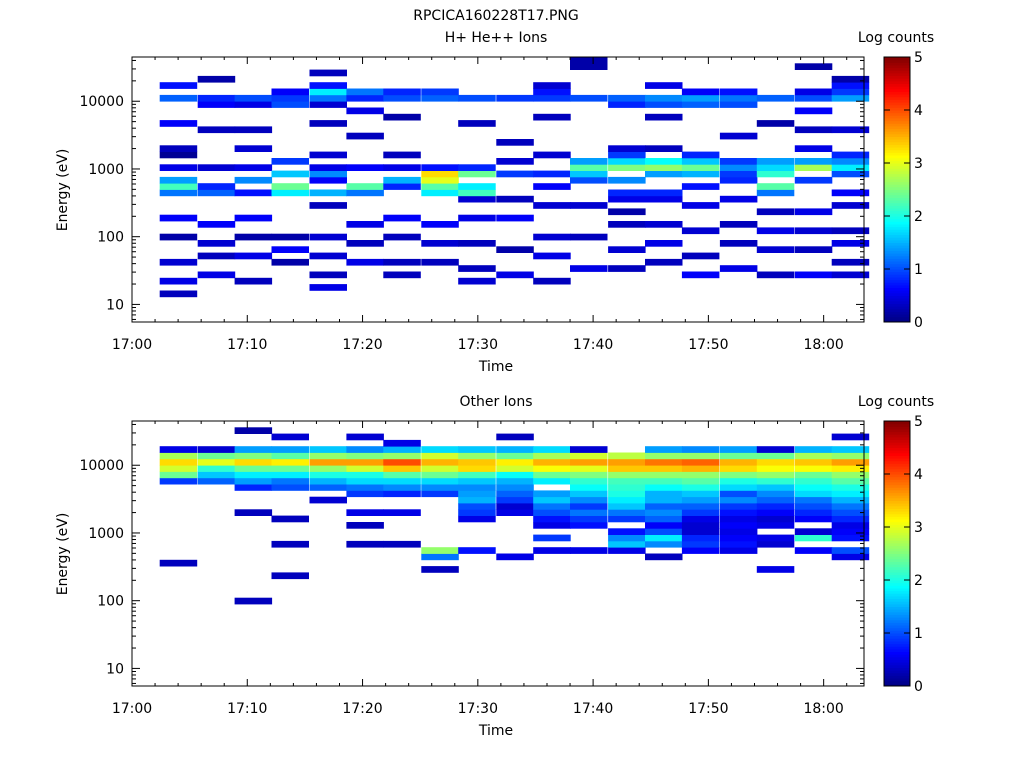  What do you see at coordinates (918, 323) in the screenshot?
I see `colorbar-tick-label: 0` at bounding box center [918, 323].